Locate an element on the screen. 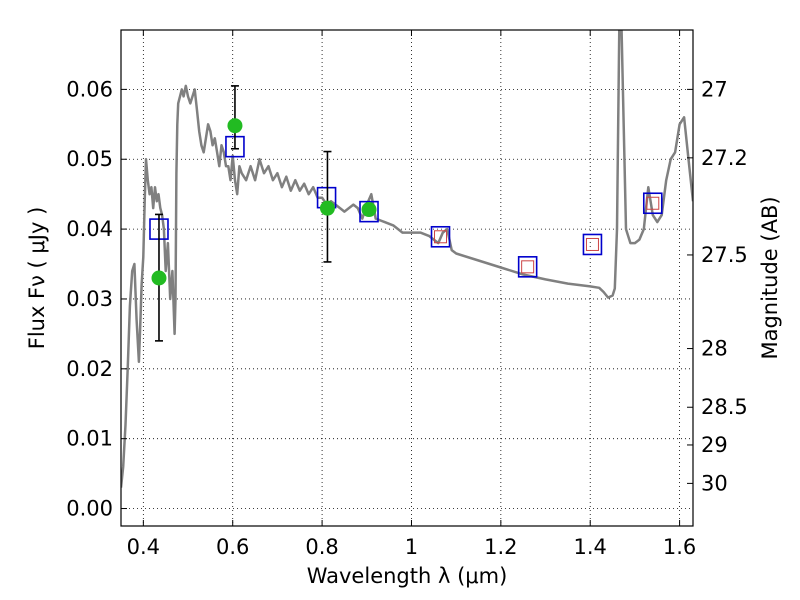  y2-tick-label: 28.5 is located at coordinates (724, 407).